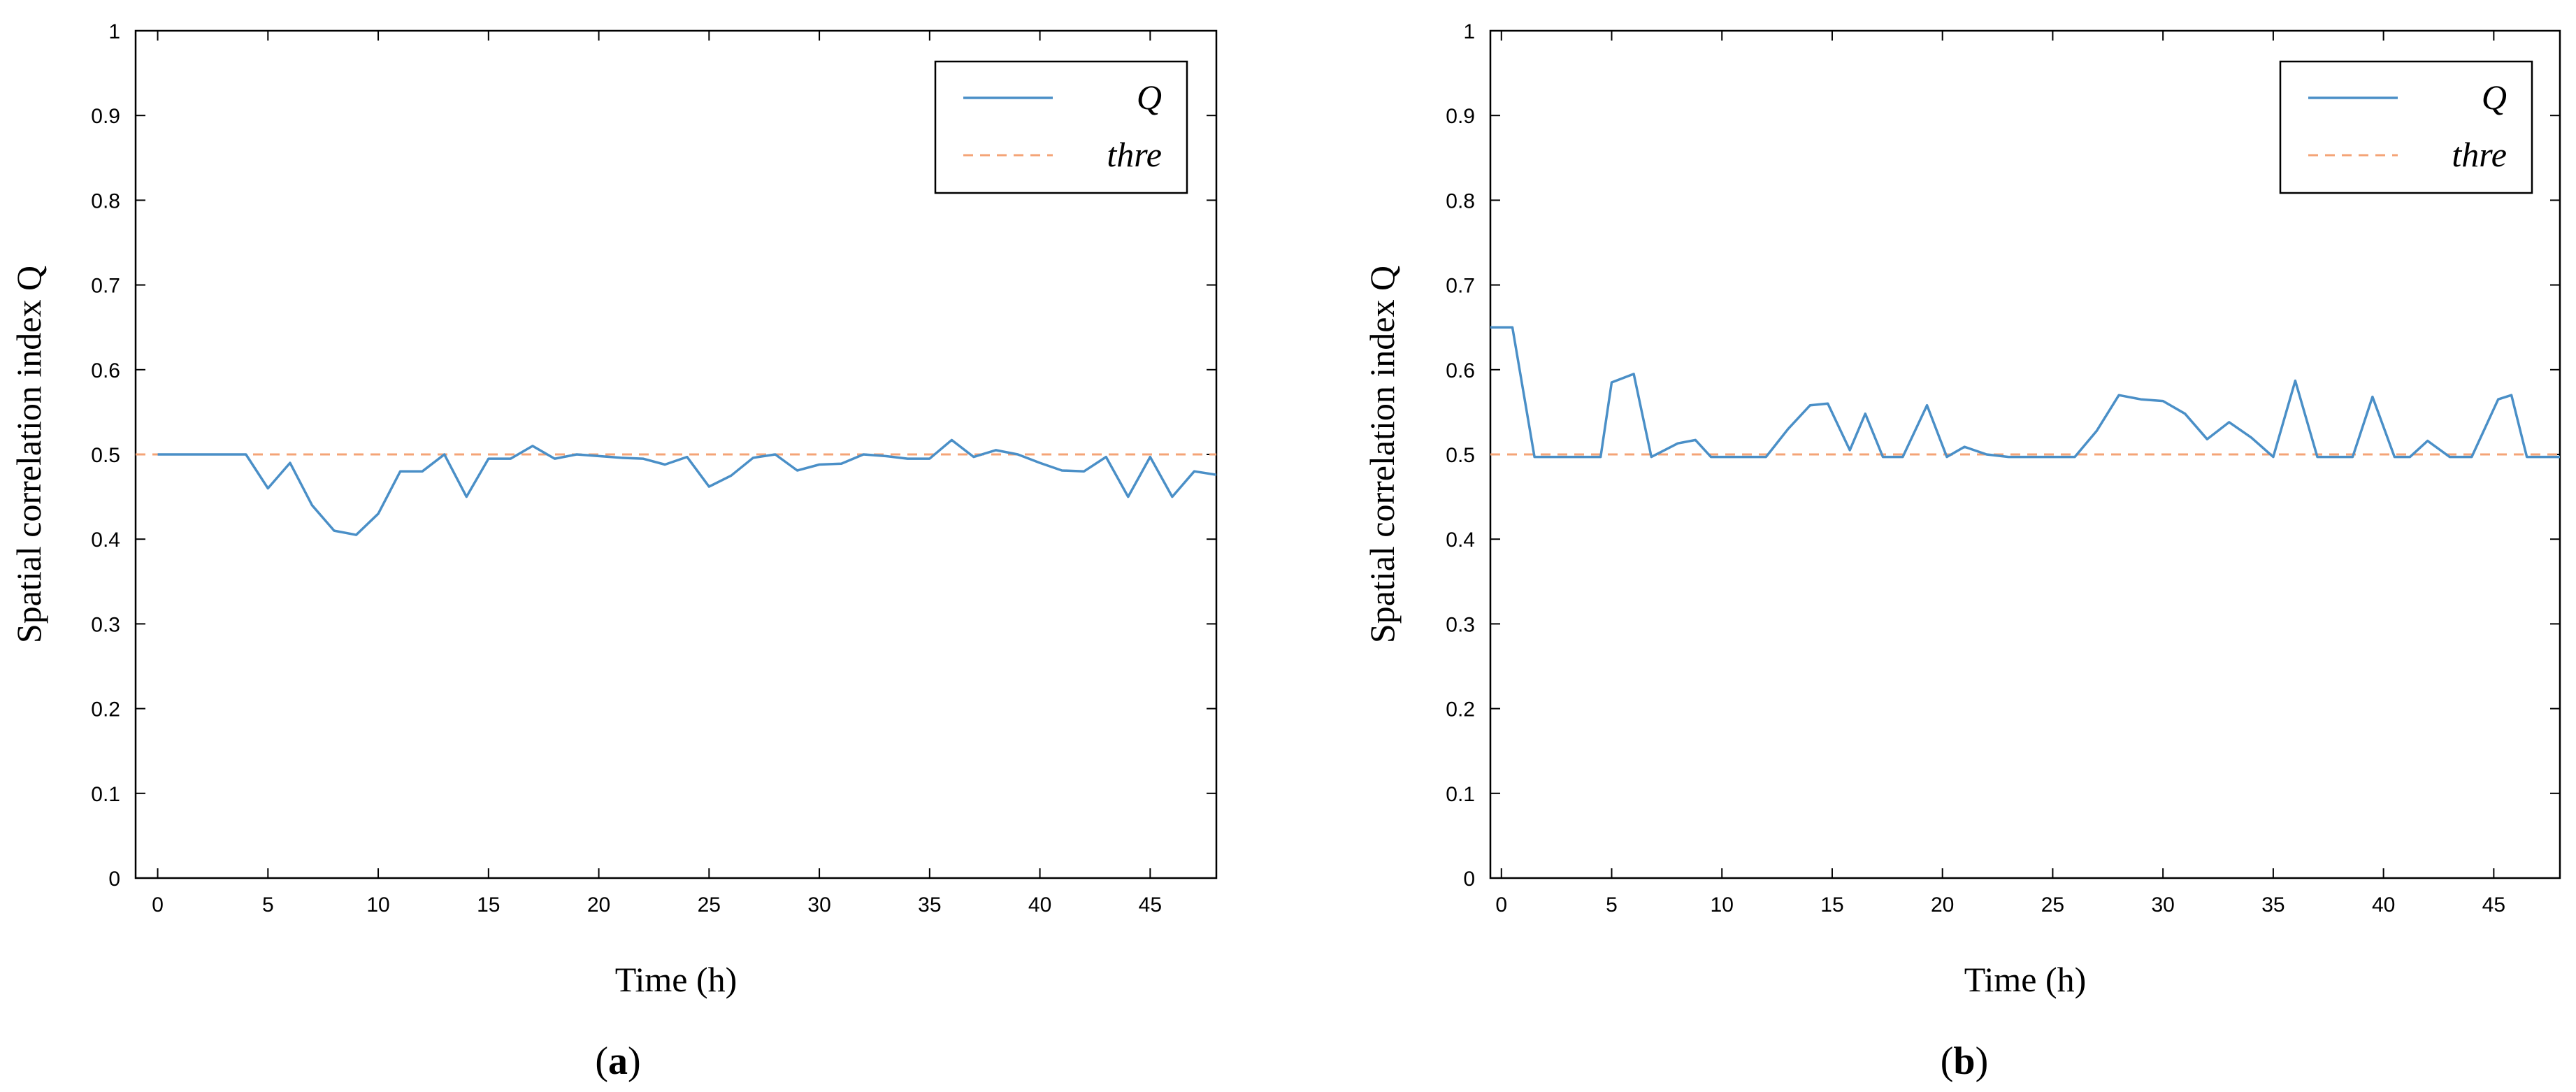 Image resolution: width=2576 pixels, height=1092 pixels. What do you see at coordinates (1964, 1061) in the screenshot?
I see `panel-label: (b)` at bounding box center [1964, 1061].